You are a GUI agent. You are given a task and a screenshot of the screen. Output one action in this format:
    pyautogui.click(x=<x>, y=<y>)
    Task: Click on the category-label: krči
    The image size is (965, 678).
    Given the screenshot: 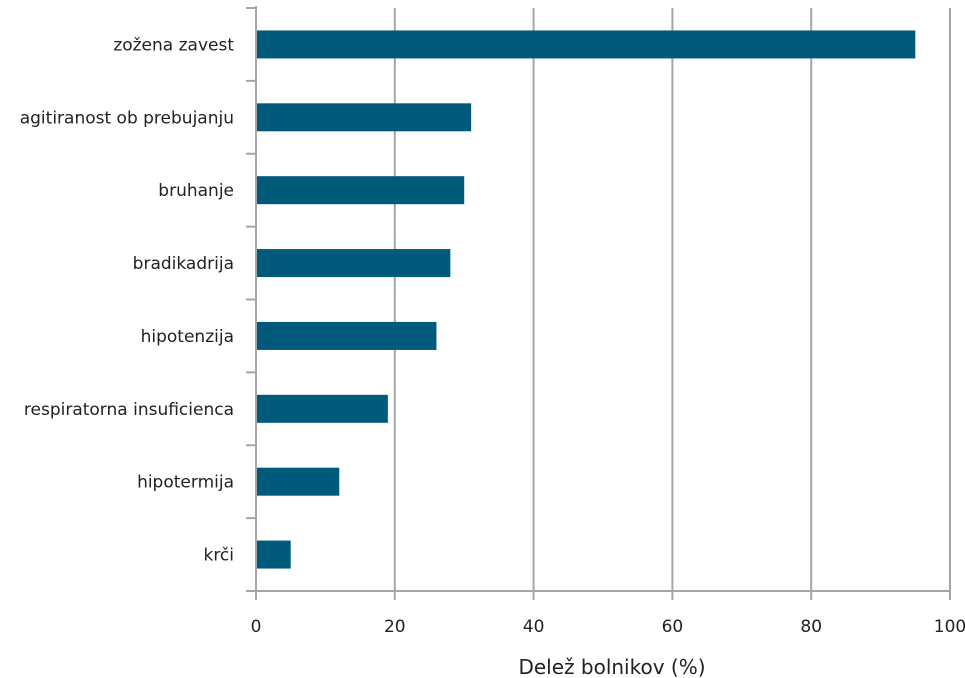 What is the action you would take?
    pyautogui.click(x=218, y=556)
    